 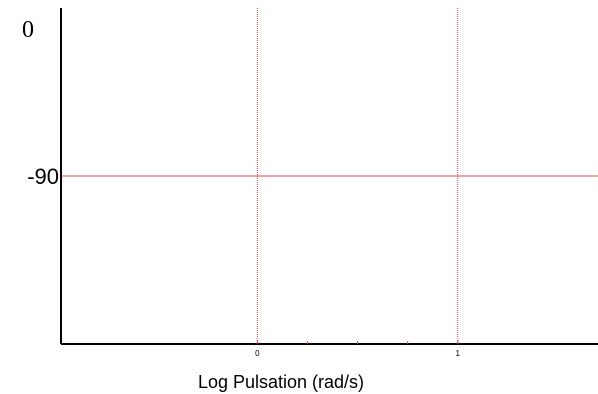 What do you see at coordinates (40, 103) in the screenshot?
I see `y-tick-labels: 0 -90` at bounding box center [40, 103].